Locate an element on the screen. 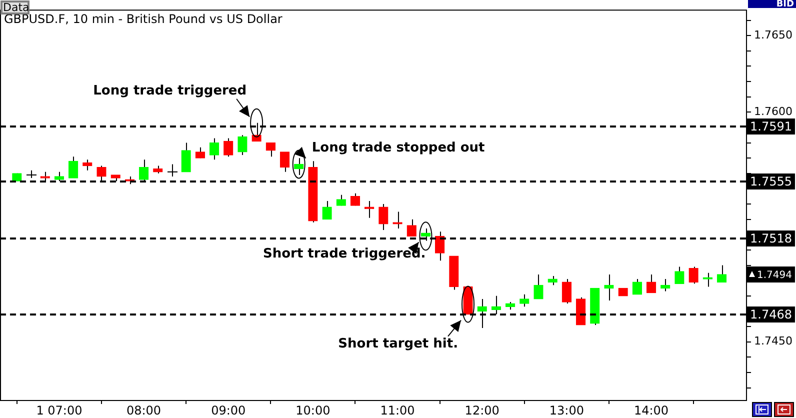 The image size is (796, 418). y-tick-label: 1.7650 is located at coordinates (773, 35).